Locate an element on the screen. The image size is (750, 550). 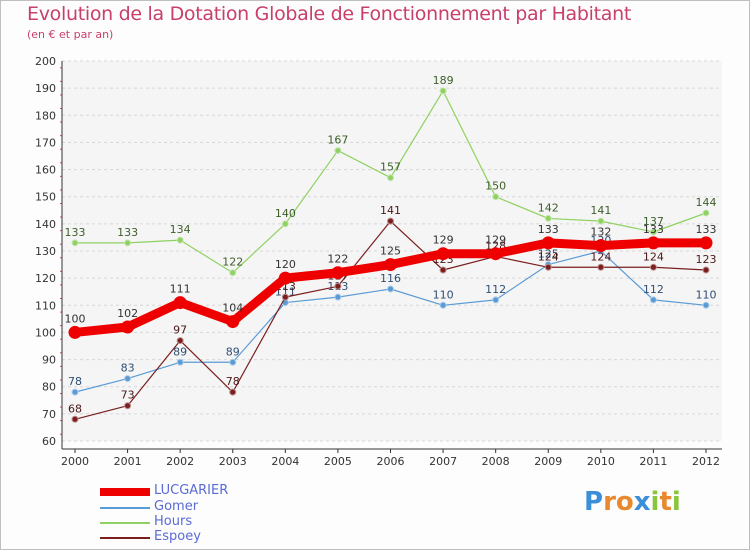
x-tick-label: 2008 is located at coordinates (496, 461).